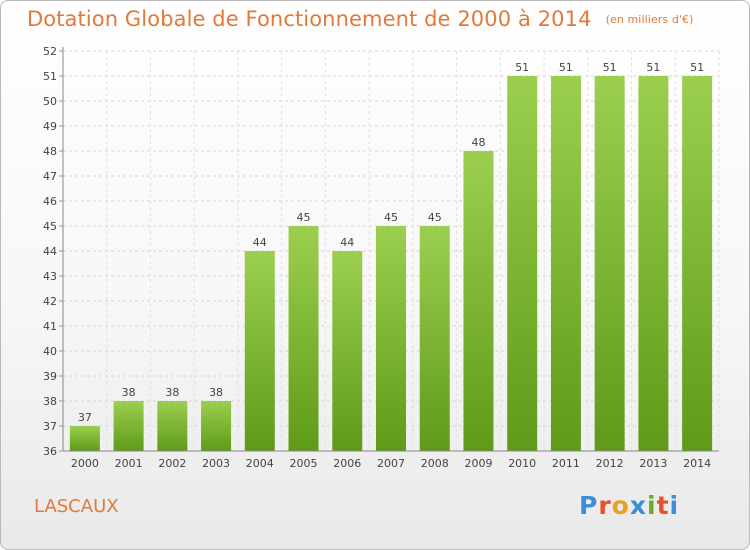  Describe the element at coordinates (697, 263) in the screenshot. I see `bar-2014` at that location.